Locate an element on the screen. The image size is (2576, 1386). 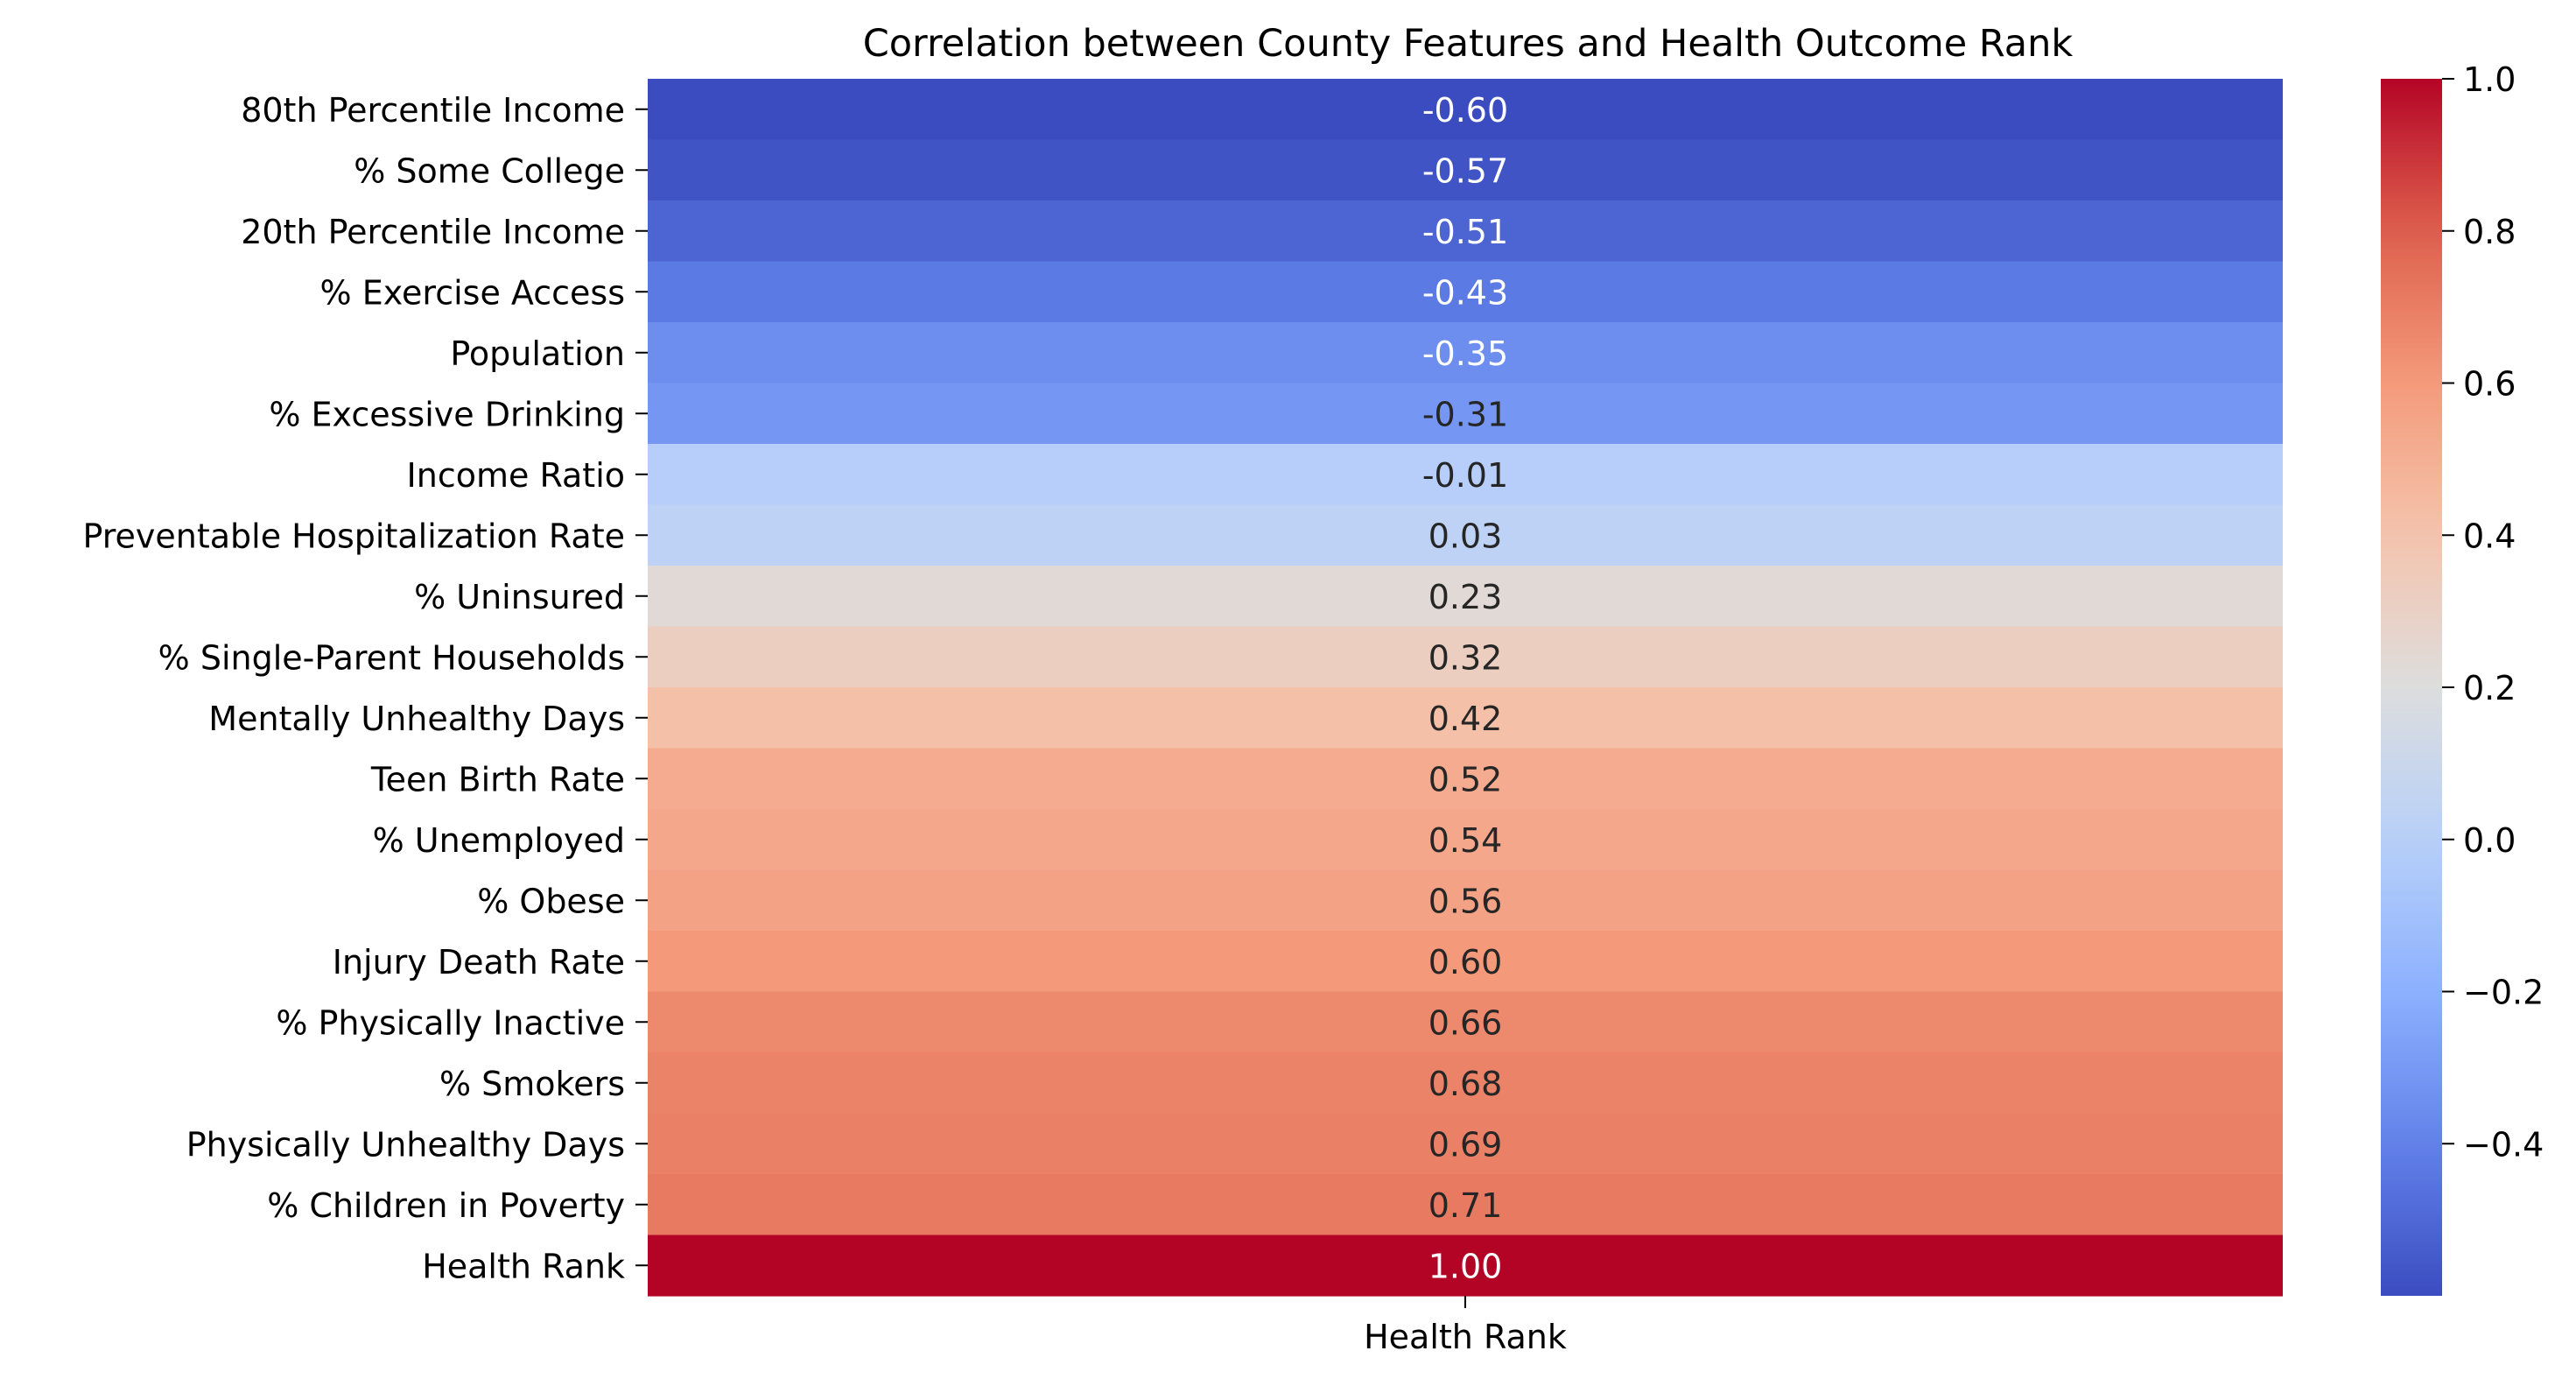
cell-value-label: 1.00 is located at coordinates (1465, 1266).